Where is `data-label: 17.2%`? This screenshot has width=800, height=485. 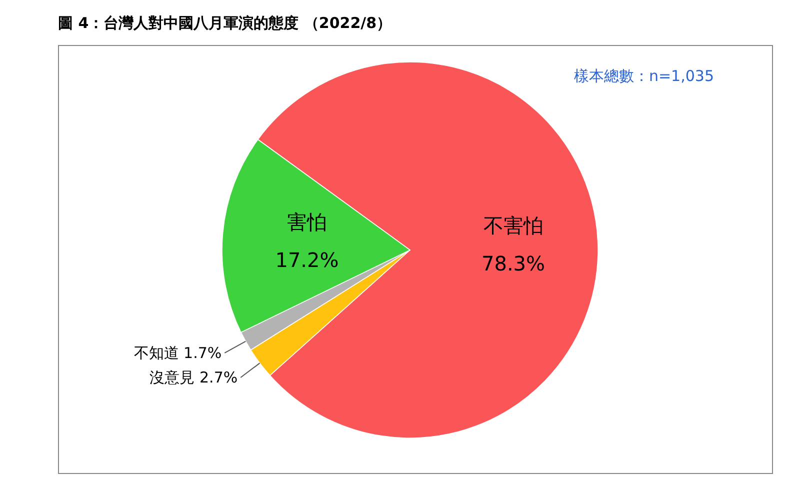 data-label: 17.2% is located at coordinates (307, 260).